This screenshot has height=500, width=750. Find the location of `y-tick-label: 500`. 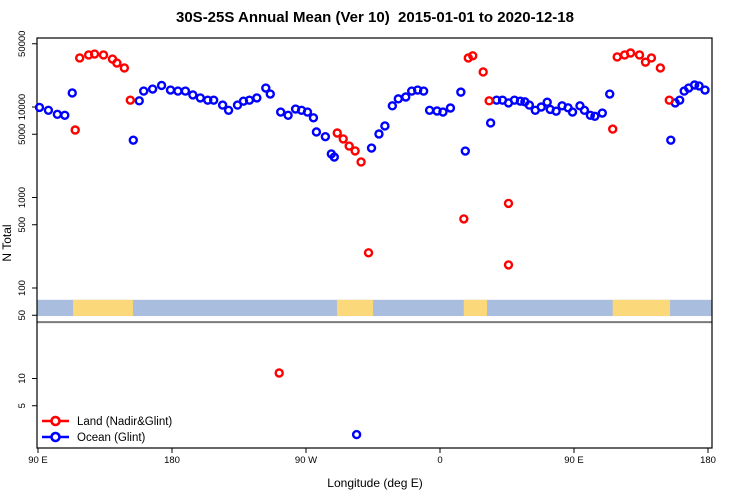

y-tick-label: 500 is located at coordinates (22, 225).